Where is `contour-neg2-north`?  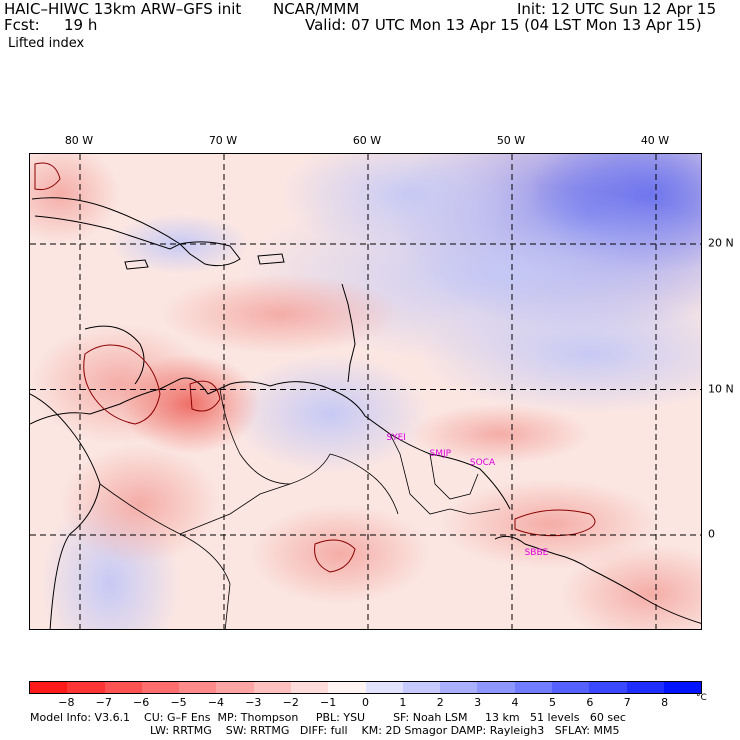 contour-neg2-north is located at coordinates (47, 176).